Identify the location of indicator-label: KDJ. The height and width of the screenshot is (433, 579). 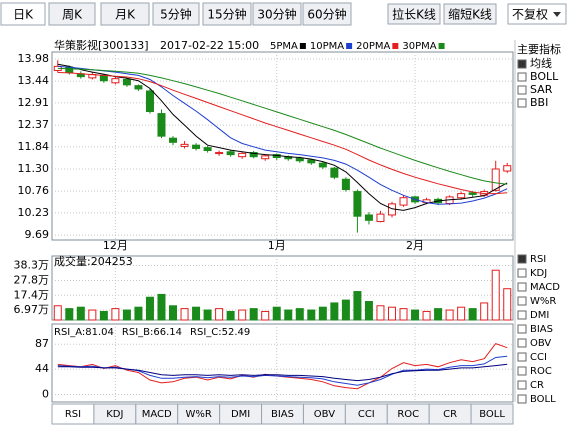
(538, 273).